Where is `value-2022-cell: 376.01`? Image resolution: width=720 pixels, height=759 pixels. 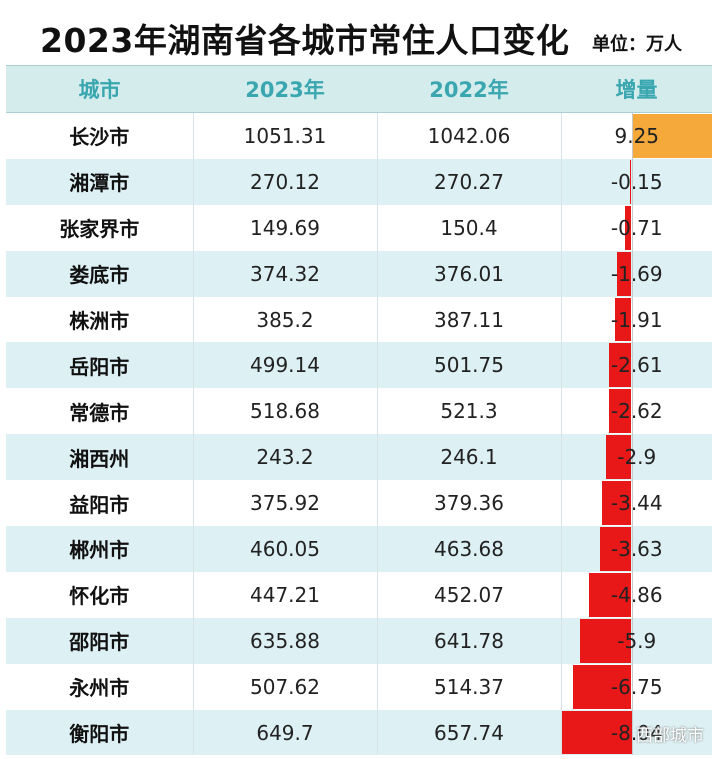
value-2022-cell: 376.01 is located at coordinates (469, 273).